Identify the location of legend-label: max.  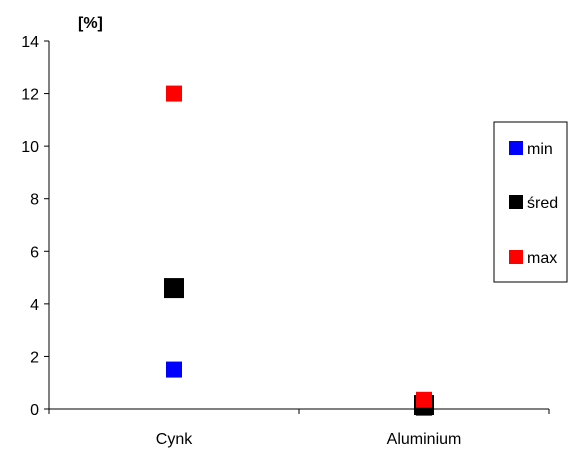
(542, 258).